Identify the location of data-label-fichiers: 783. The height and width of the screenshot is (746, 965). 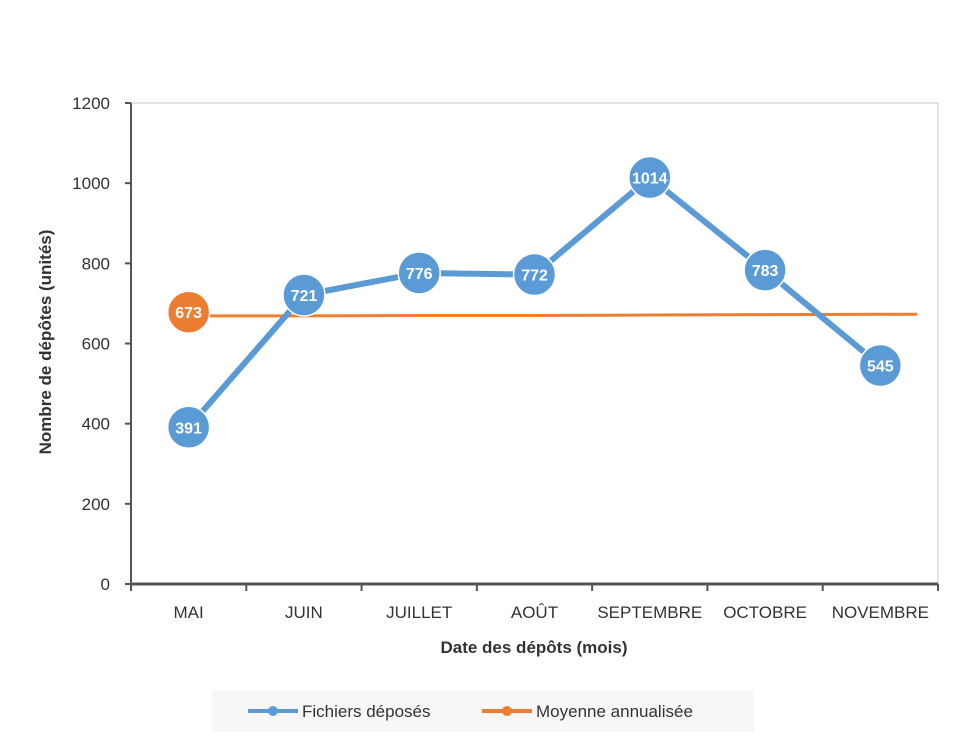
(765, 271).